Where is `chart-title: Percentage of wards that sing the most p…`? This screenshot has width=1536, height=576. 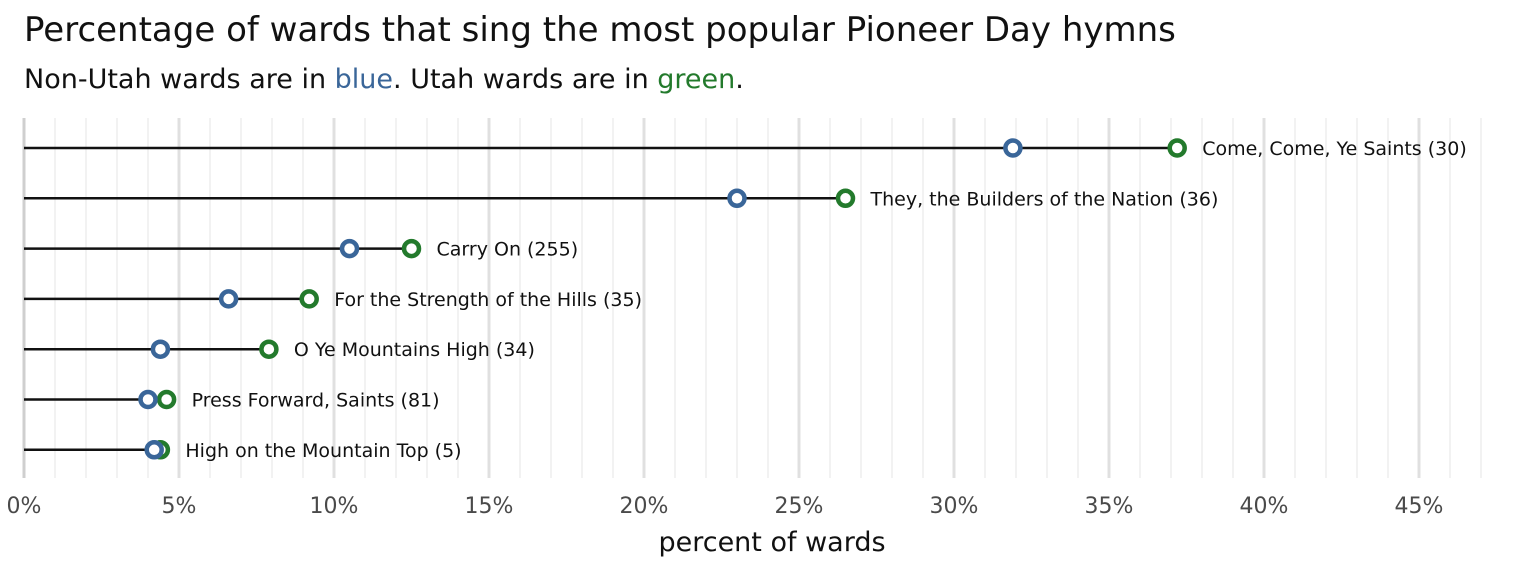
chart-title: Percentage of wards that sing the most p… is located at coordinates (600, 30).